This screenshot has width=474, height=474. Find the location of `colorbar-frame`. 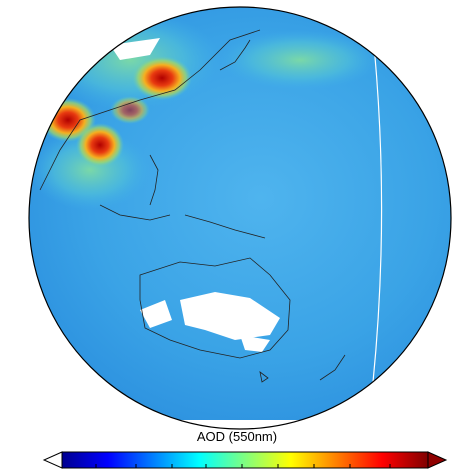

colorbar-frame is located at coordinates (245, 460).